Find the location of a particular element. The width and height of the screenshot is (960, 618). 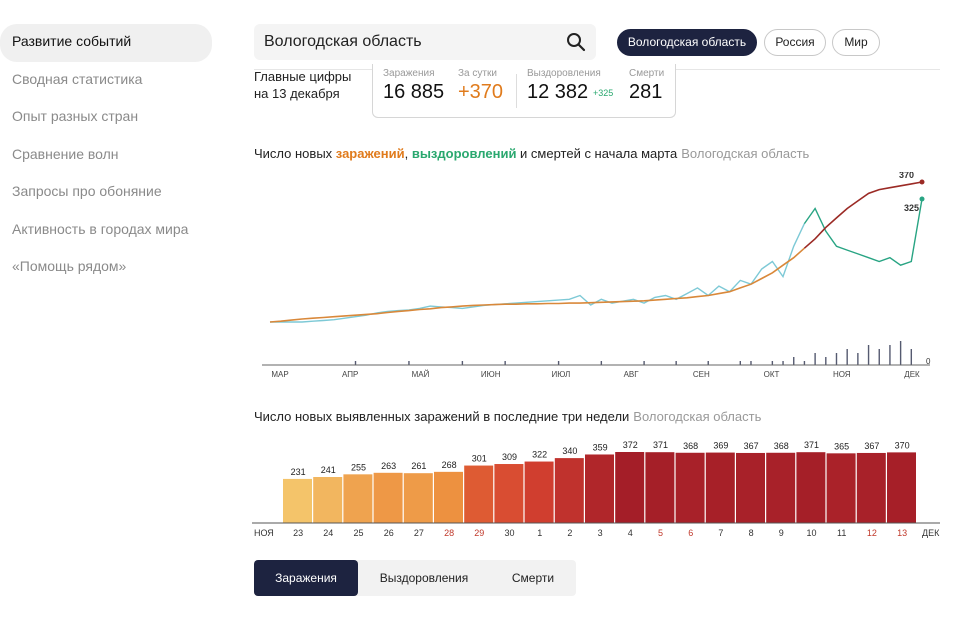

tab-recoveries: Выздоровления is located at coordinates (424, 578).